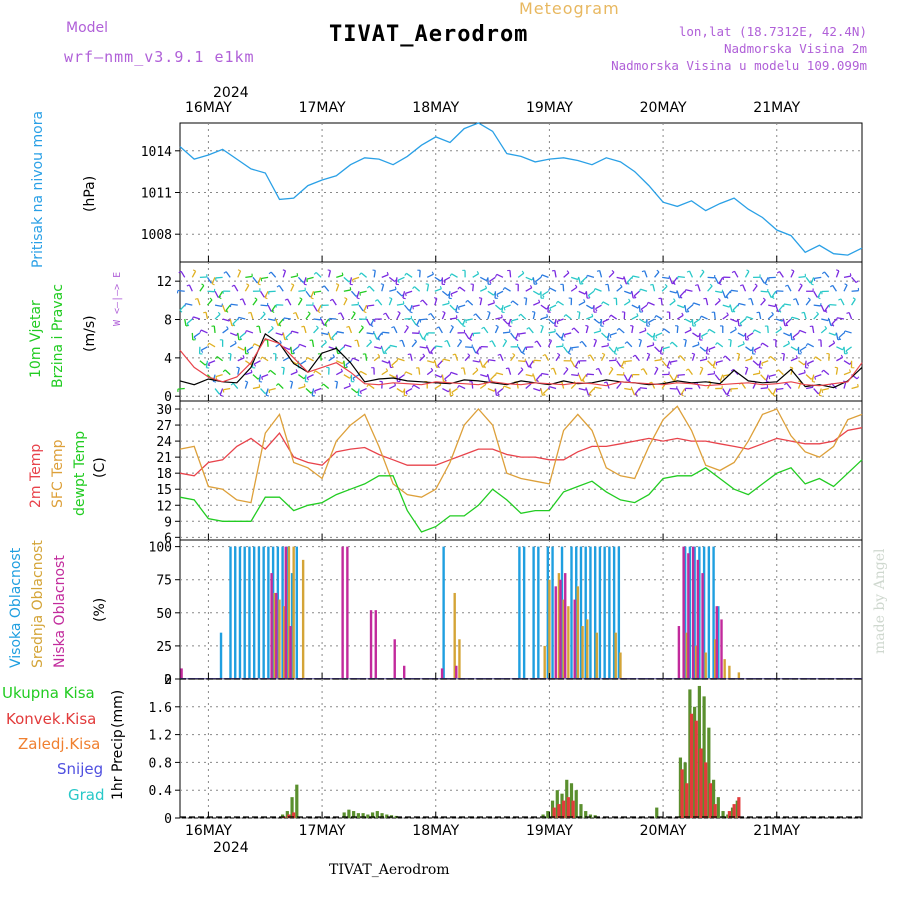 The height and width of the screenshot is (900, 900). I want to click on top-day-label: 19MAY, so click(549, 108).